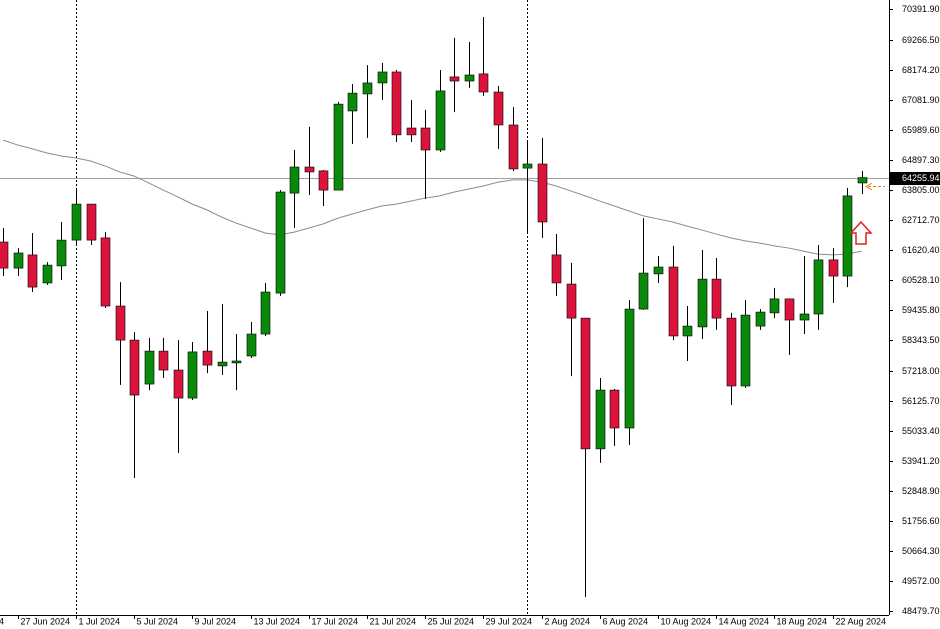 The image size is (940, 629). I want to click on x-tick-label: 9 Jul 2024, so click(216, 621).